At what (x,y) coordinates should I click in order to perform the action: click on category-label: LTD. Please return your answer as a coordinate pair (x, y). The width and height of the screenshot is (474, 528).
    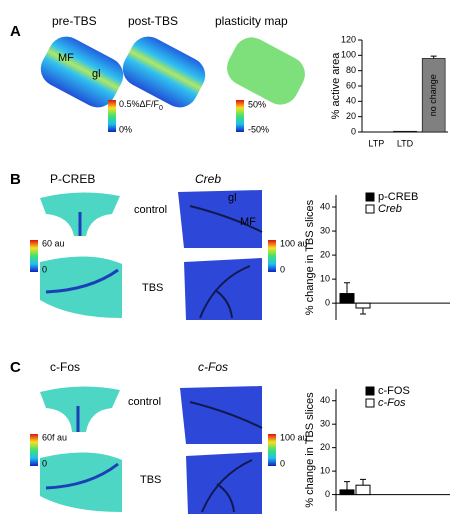
    Looking at the image, I should click on (405, 143).